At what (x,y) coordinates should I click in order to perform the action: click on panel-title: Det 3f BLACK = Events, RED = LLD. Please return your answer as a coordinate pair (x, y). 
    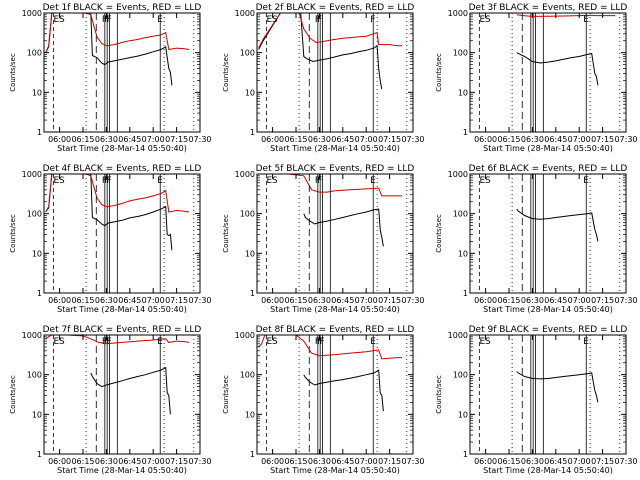
    Looking at the image, I should click on (548, 8).